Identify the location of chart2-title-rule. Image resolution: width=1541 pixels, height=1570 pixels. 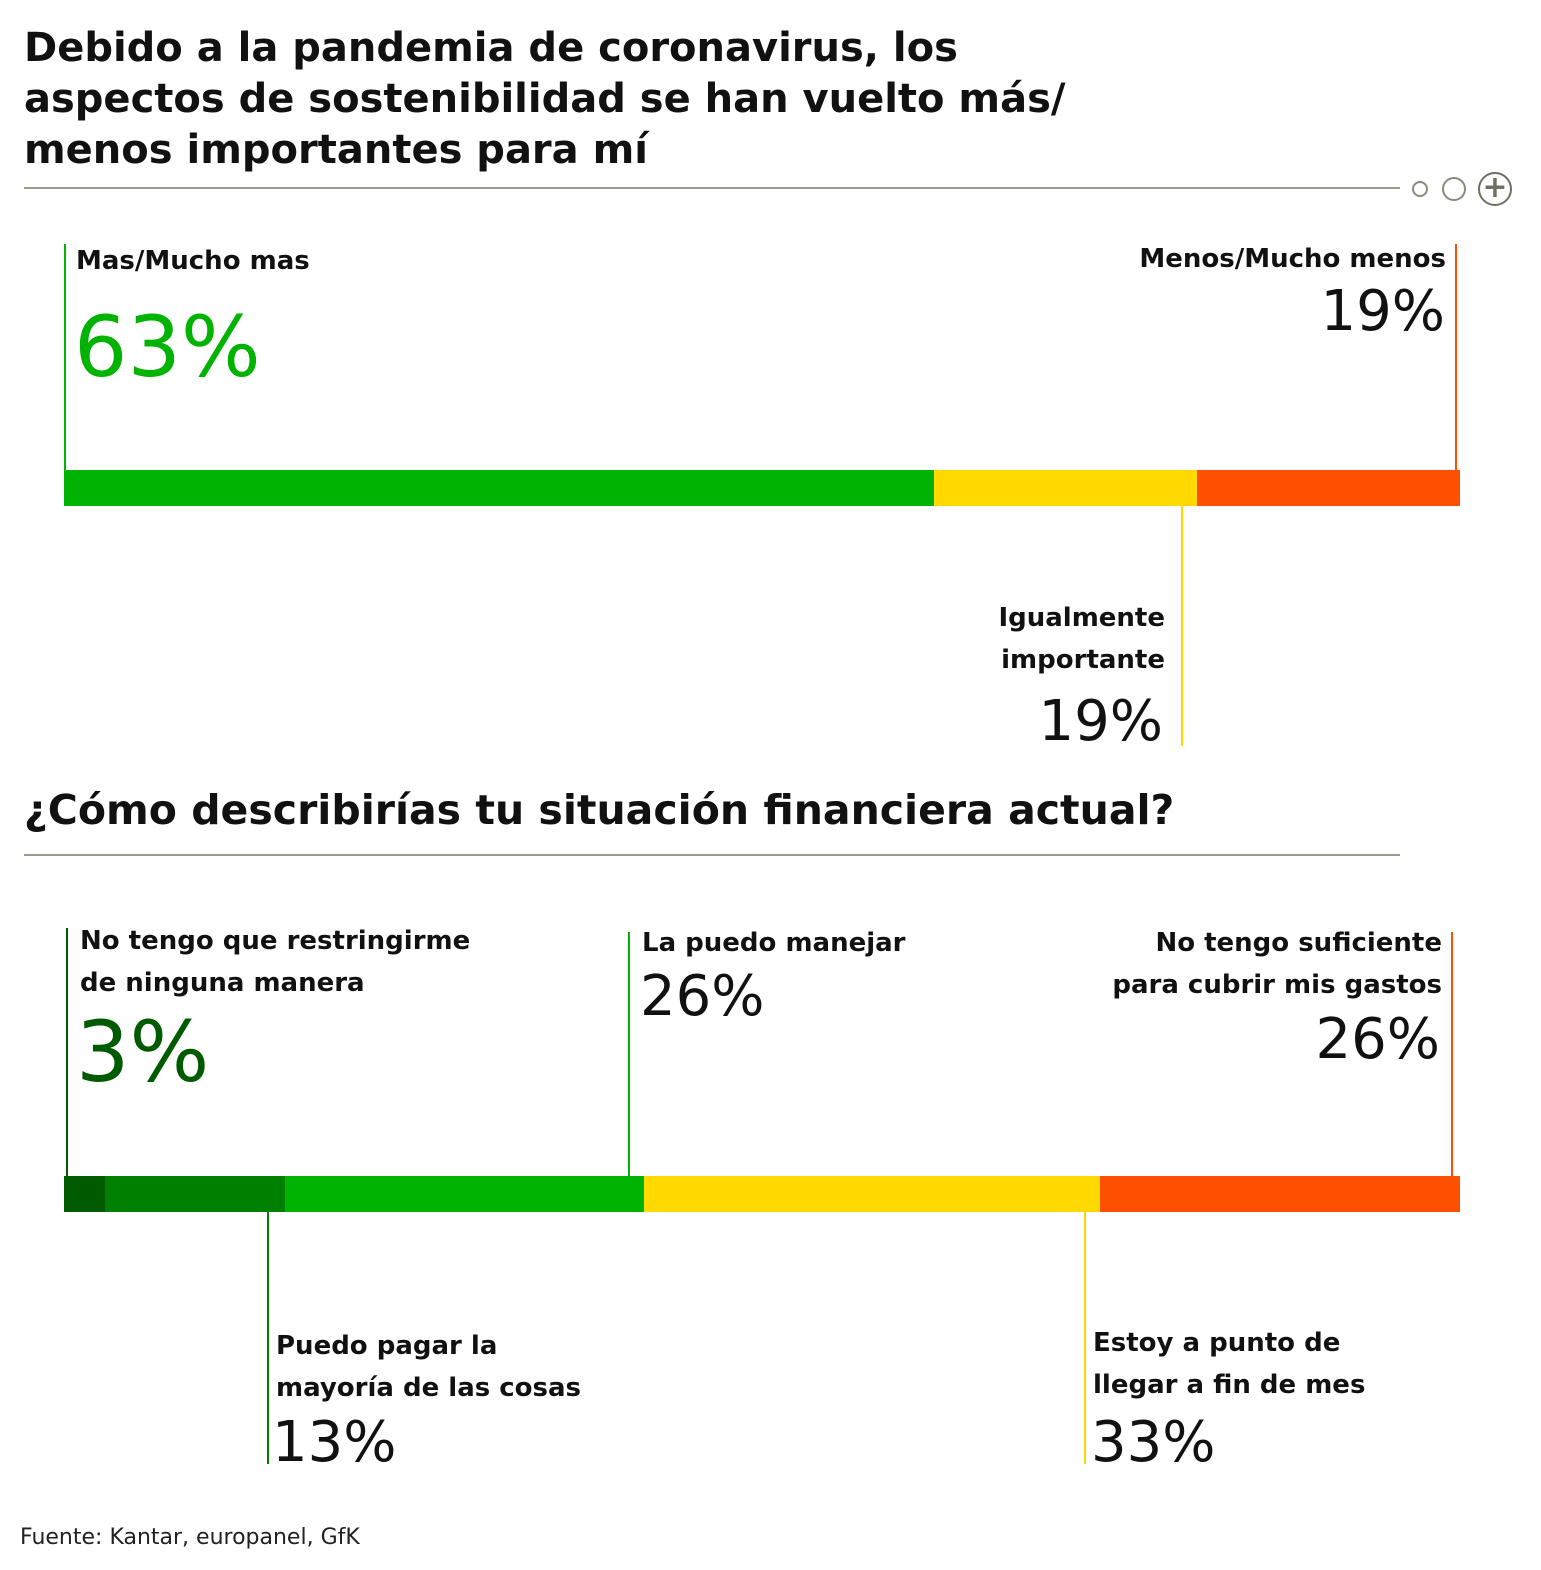
(712, 855).